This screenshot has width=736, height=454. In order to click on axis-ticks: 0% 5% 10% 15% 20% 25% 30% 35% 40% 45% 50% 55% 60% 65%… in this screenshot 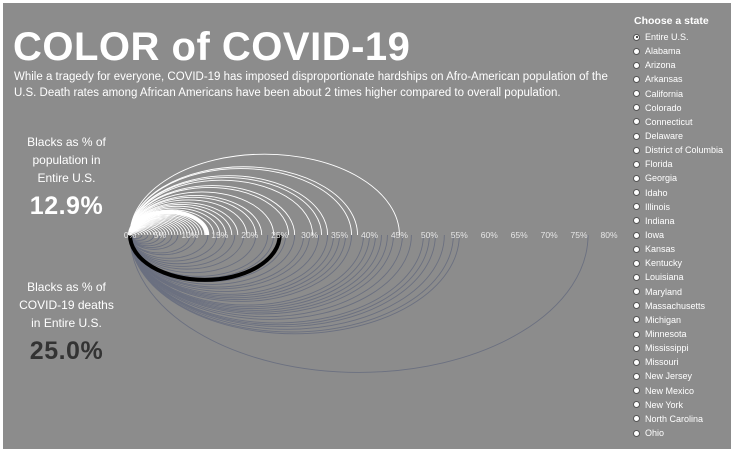, I will do `click(371, 235)`.